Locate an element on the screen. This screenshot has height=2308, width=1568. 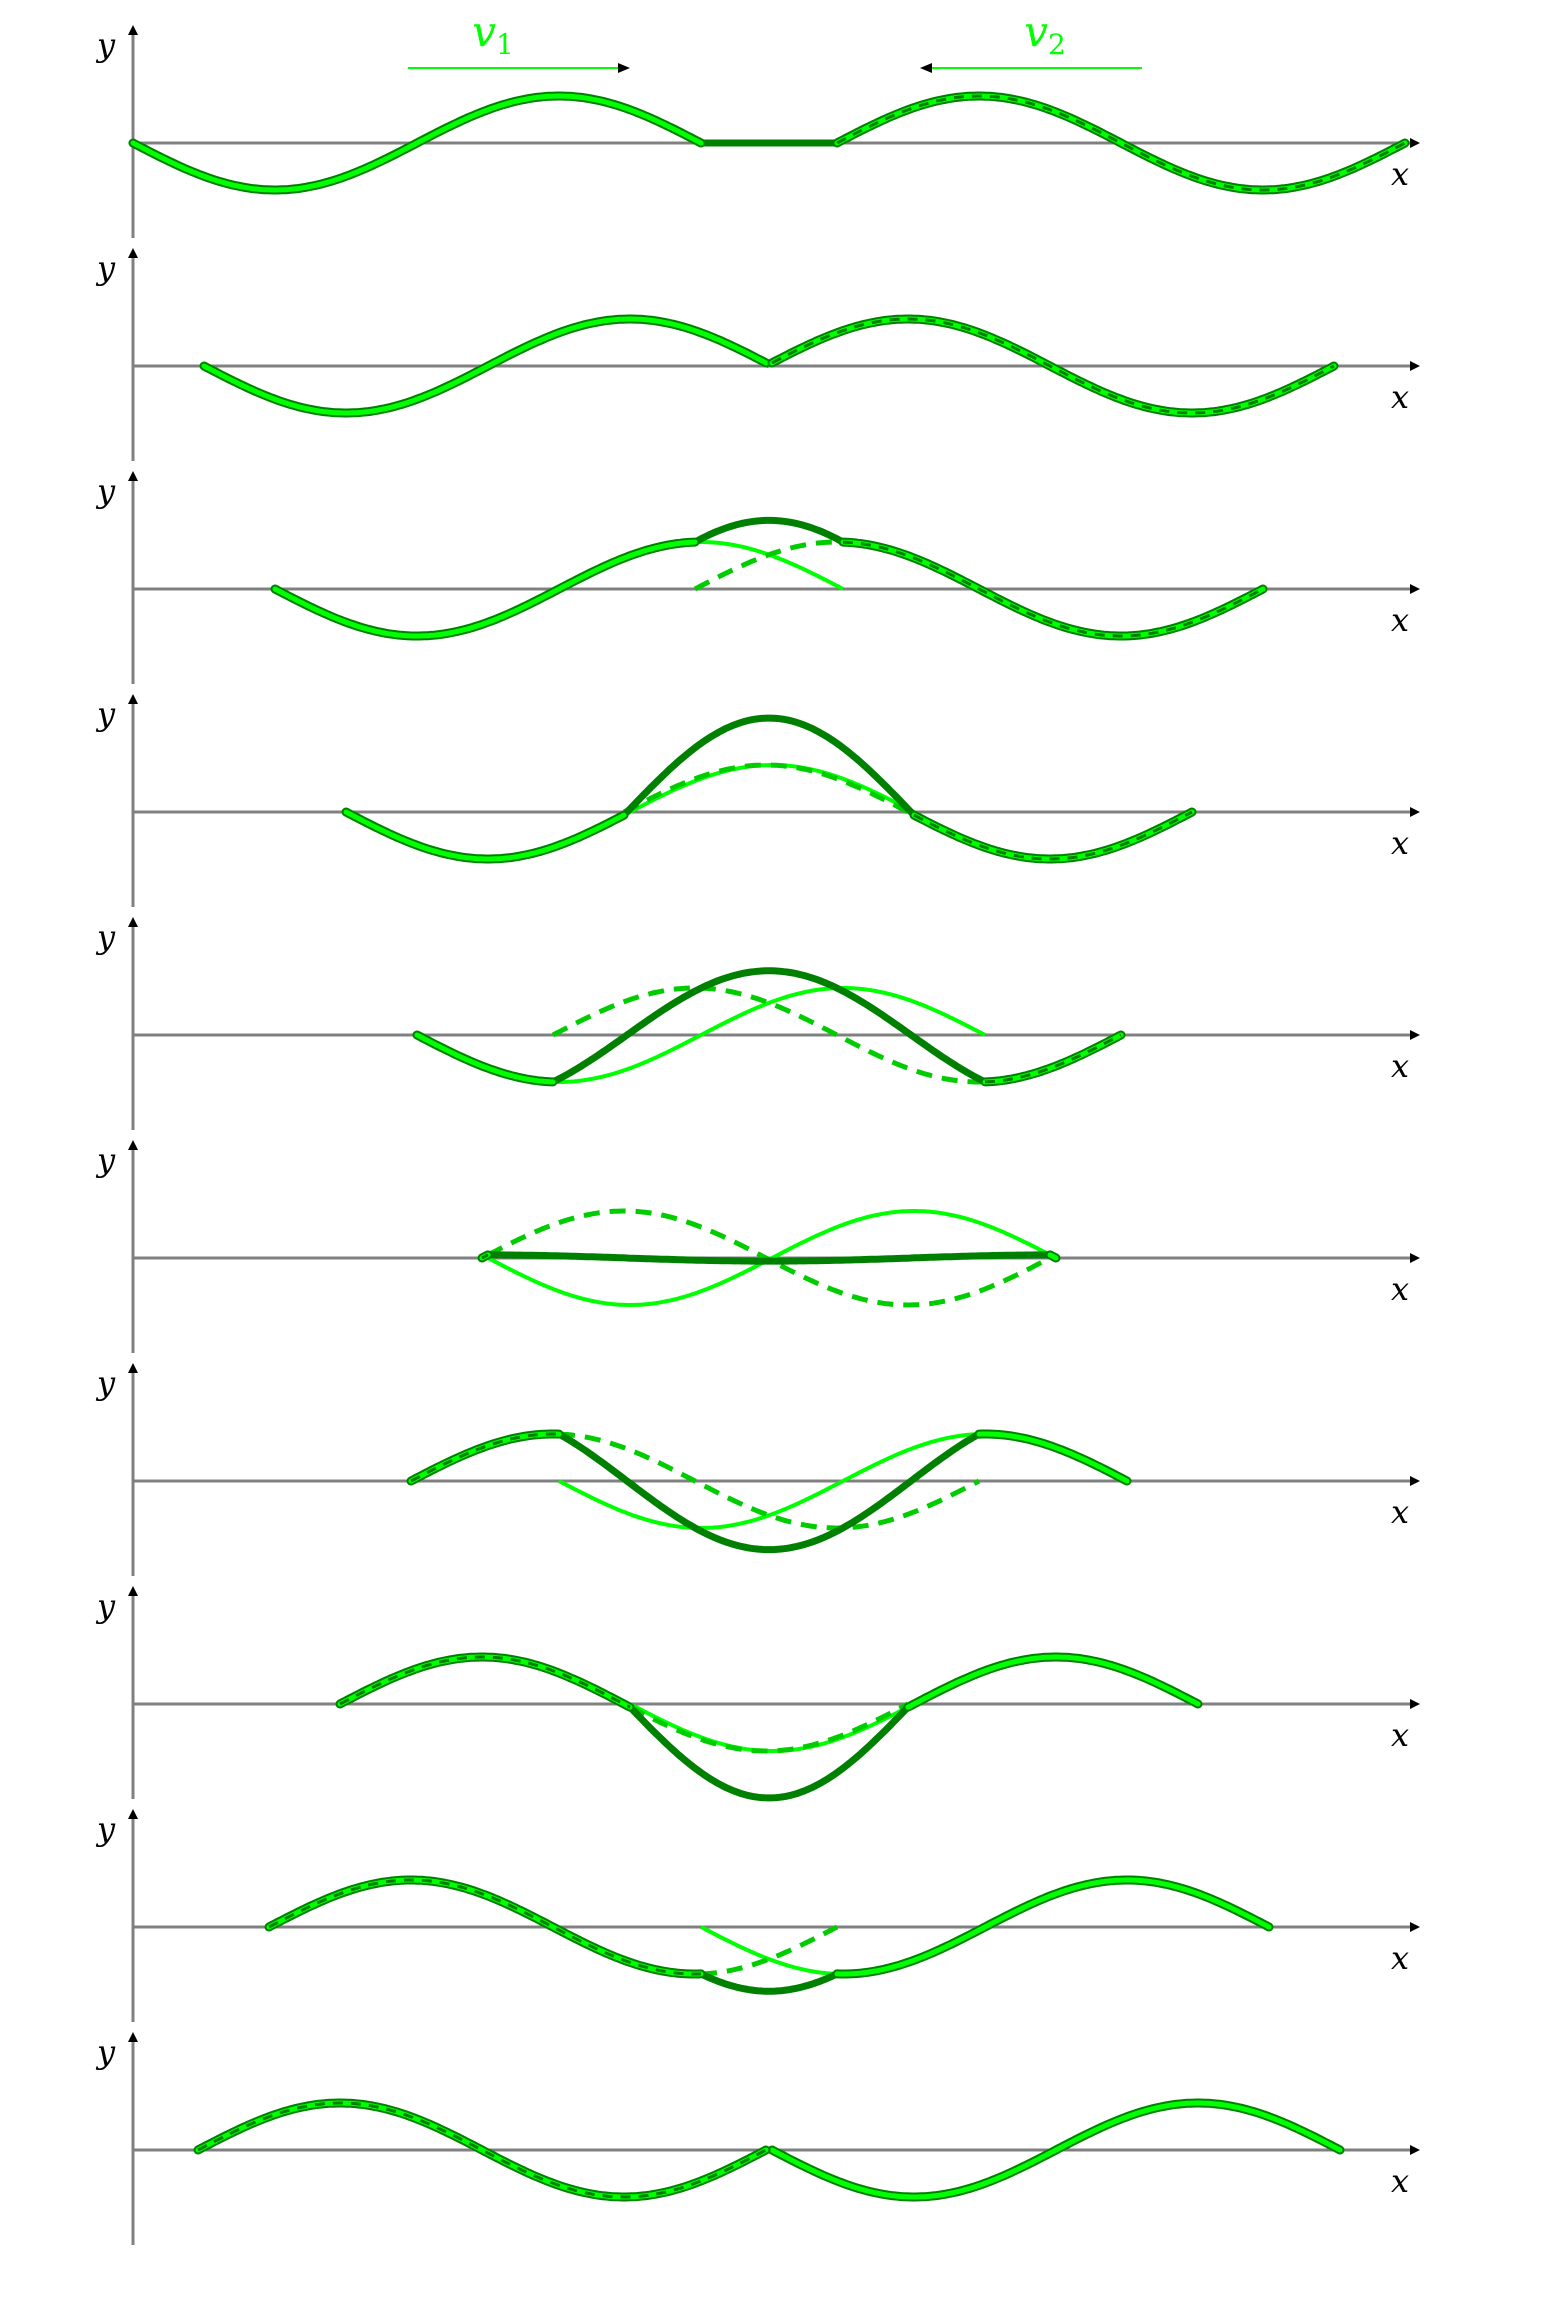
panel-4: xy is located at coordinates (757, 800).